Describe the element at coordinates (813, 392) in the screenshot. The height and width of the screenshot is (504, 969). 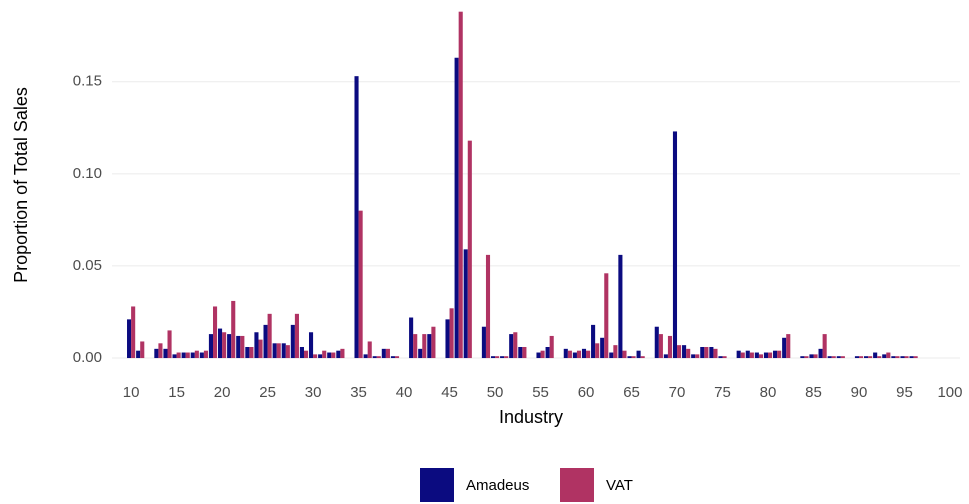
I see `x-tick-label: 85` at that location.